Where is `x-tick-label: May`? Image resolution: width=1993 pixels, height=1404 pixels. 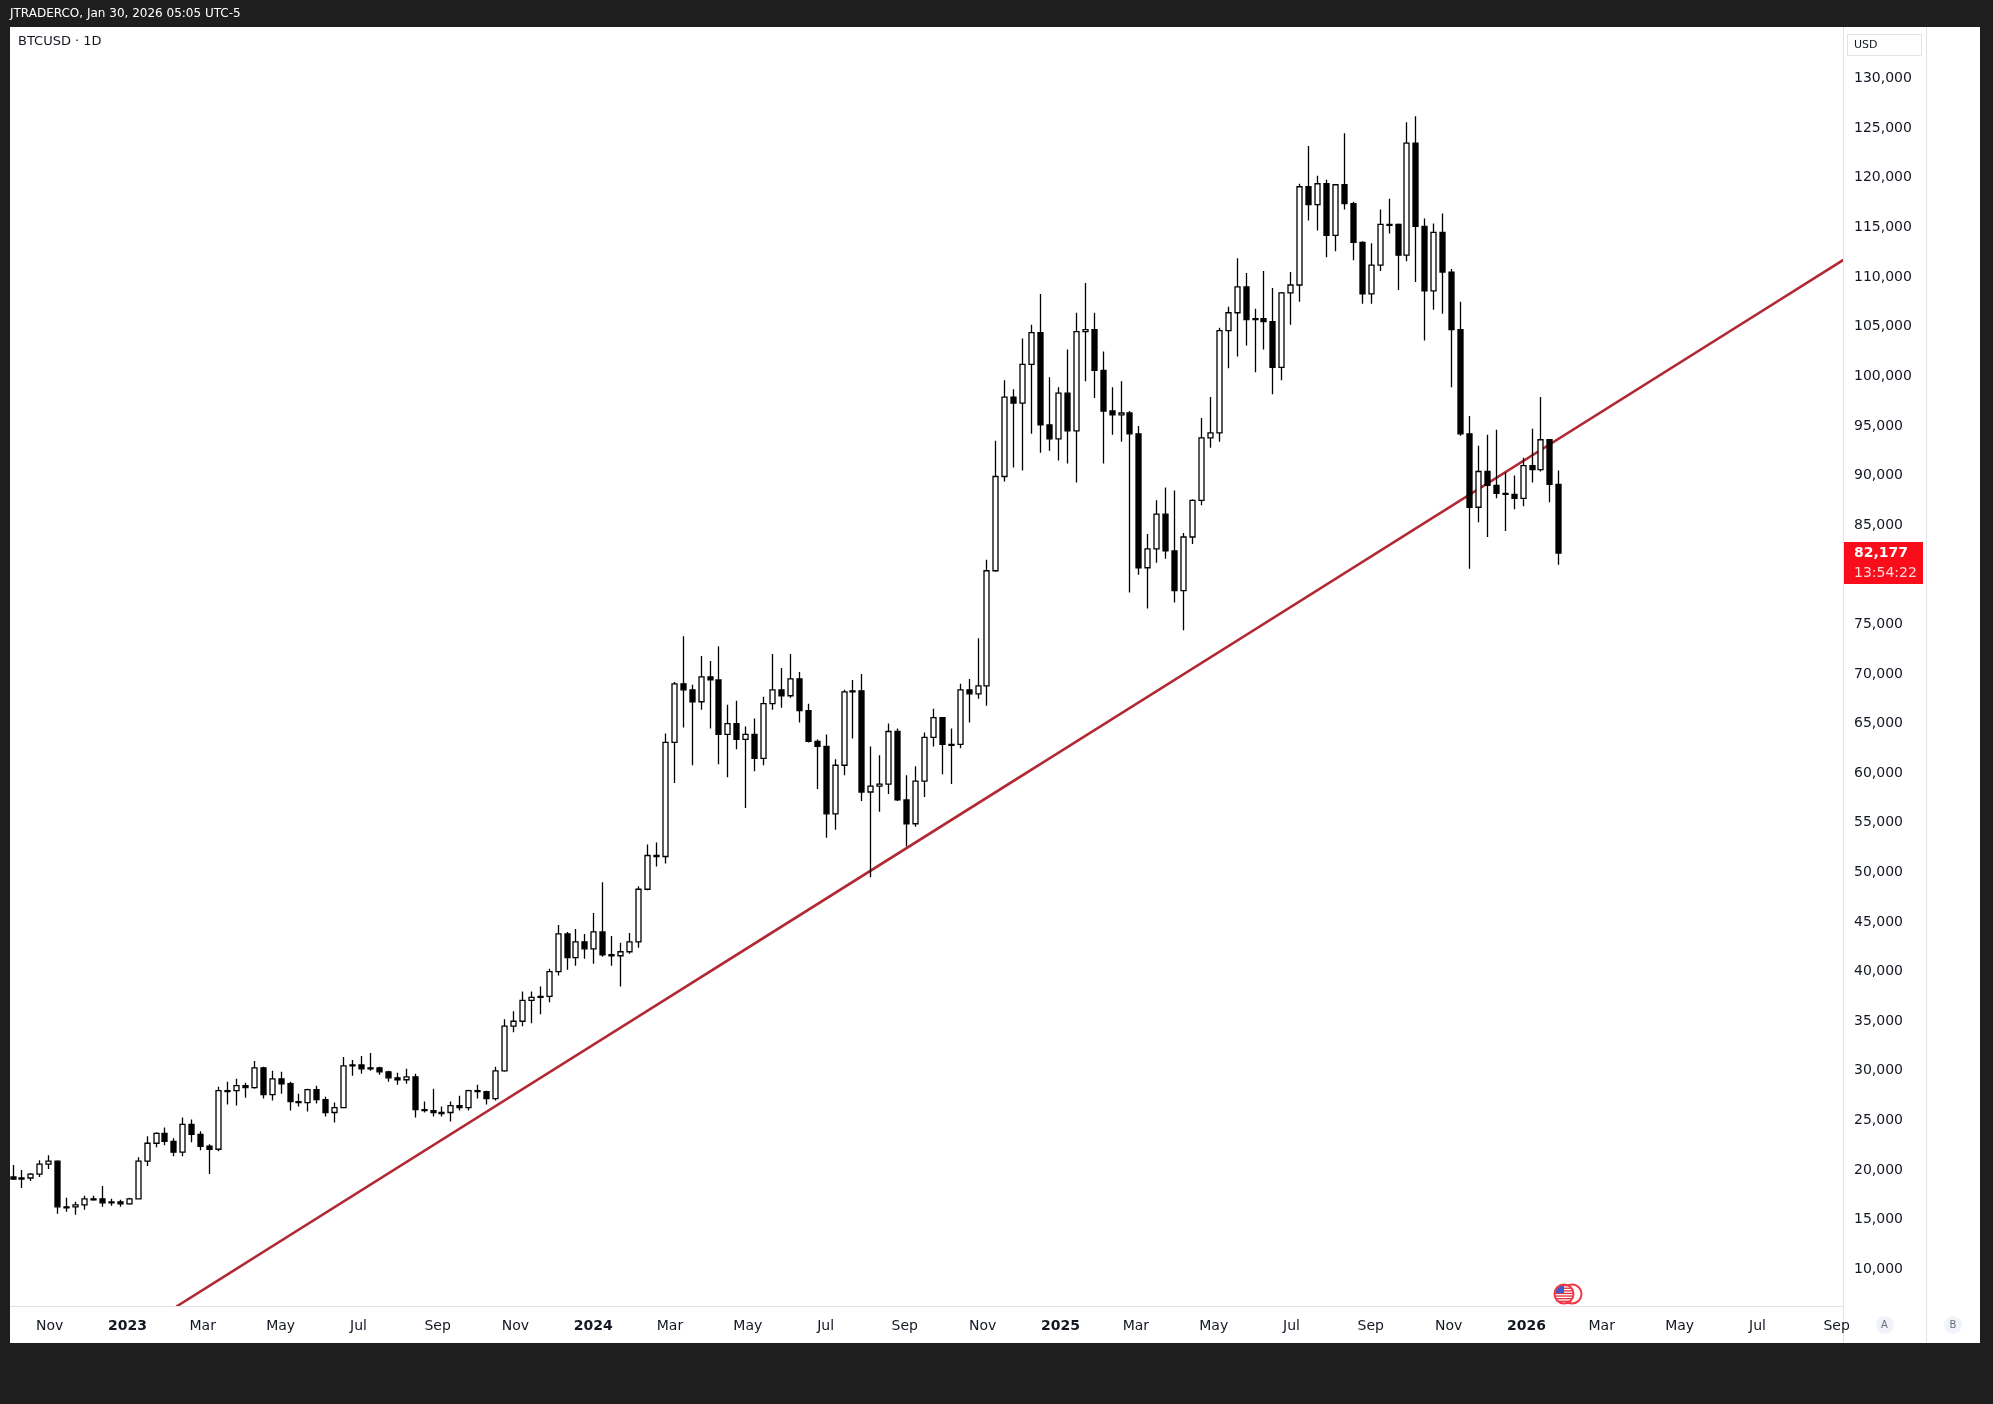 x-tick-label: May is located at coordinates (748, 1325).